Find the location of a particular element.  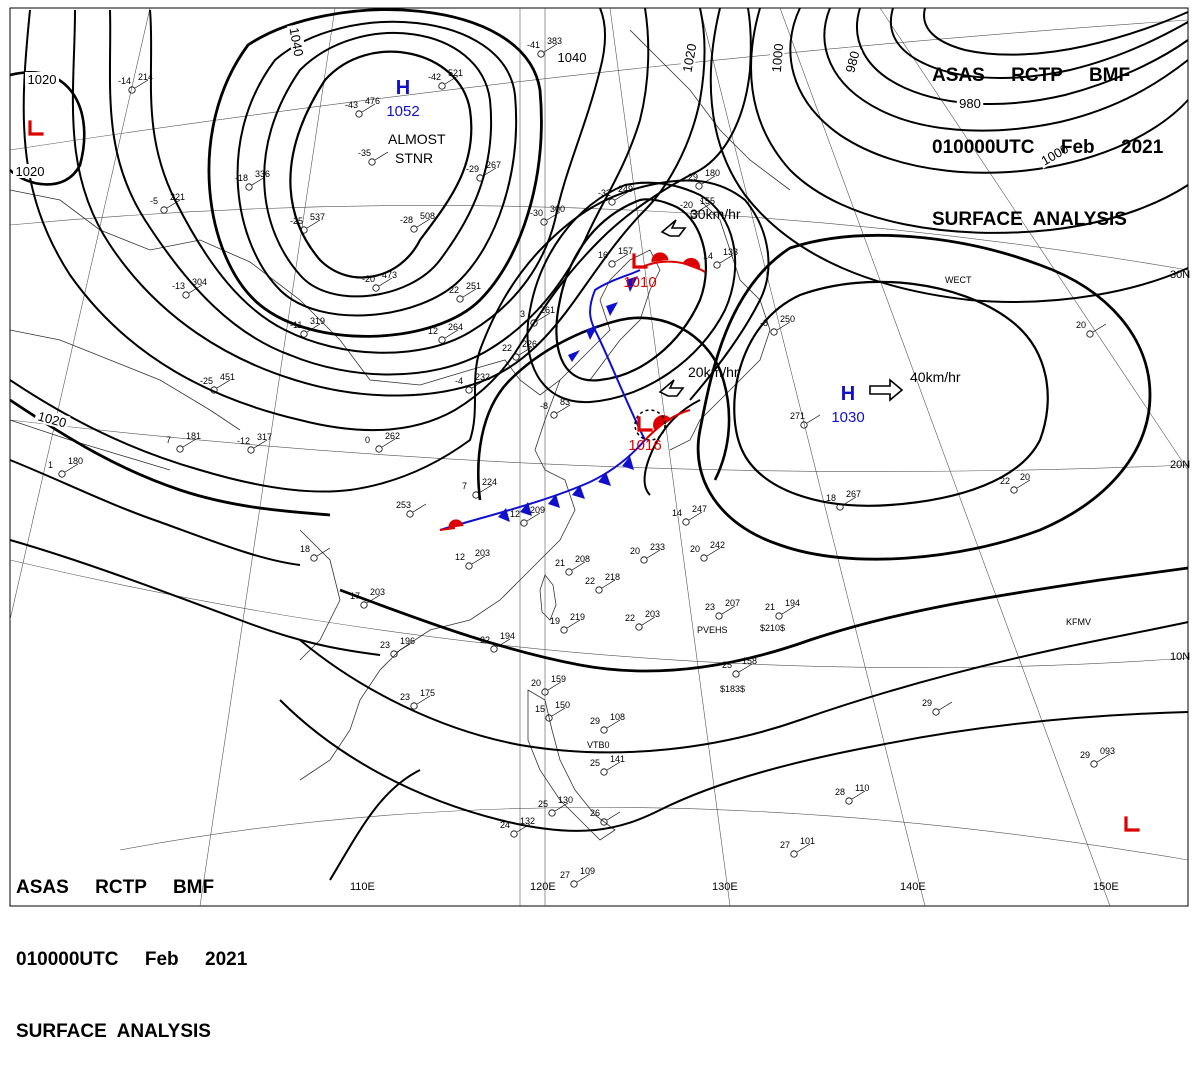

station-temperature: 21 is located at coordinates (560, 563).